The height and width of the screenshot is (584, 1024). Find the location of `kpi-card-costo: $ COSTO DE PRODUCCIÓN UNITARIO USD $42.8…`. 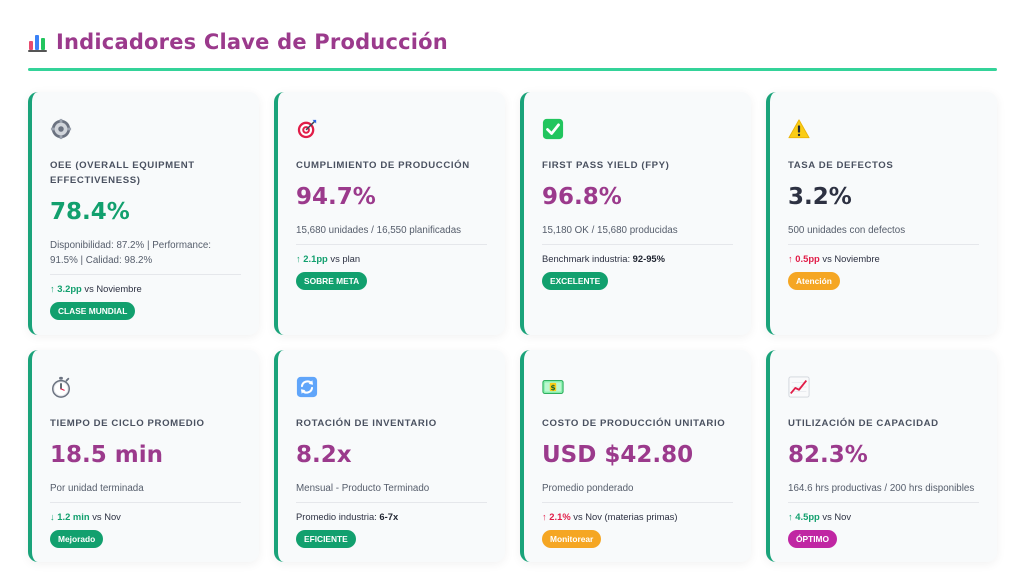

kpi-card-costo: $ COSTO DE PRODUCCIÓN UNITARIO USD $42.8… is located at coordinates (635, 456).